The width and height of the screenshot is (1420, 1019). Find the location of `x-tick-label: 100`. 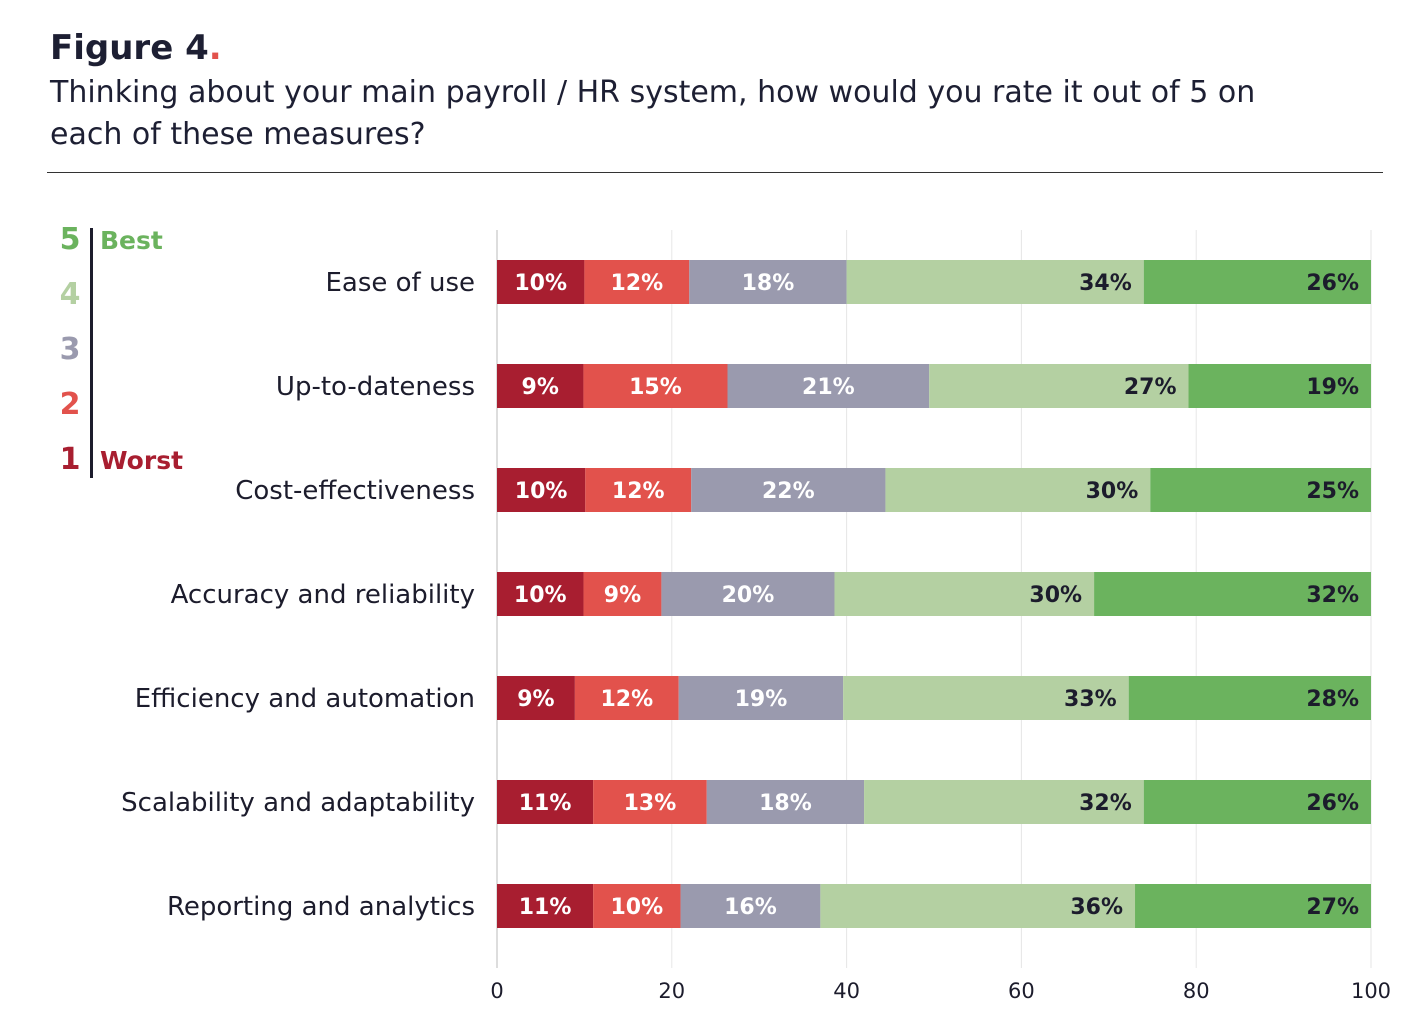

x-tick-label: 100 is located at coordinates (1371, 991).